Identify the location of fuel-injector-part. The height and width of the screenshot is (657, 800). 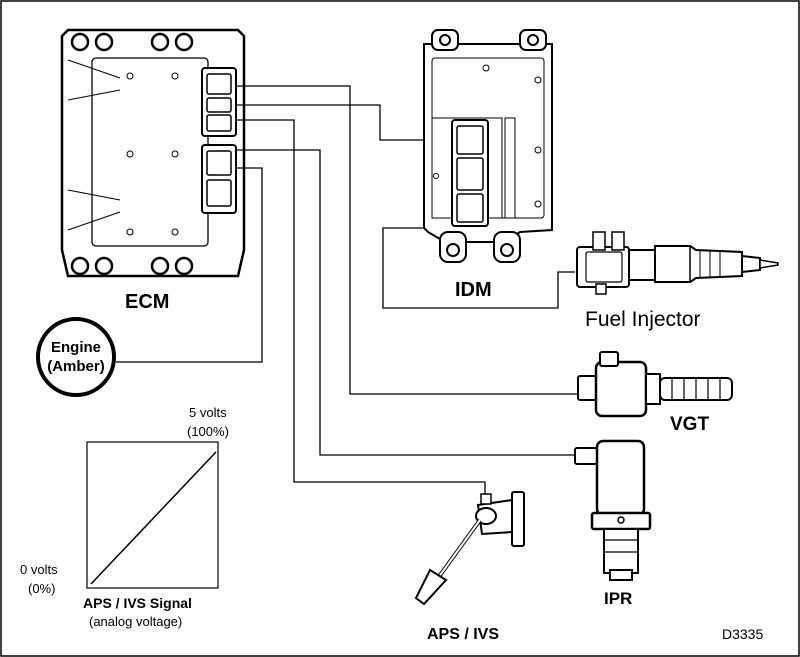
(677, 263).